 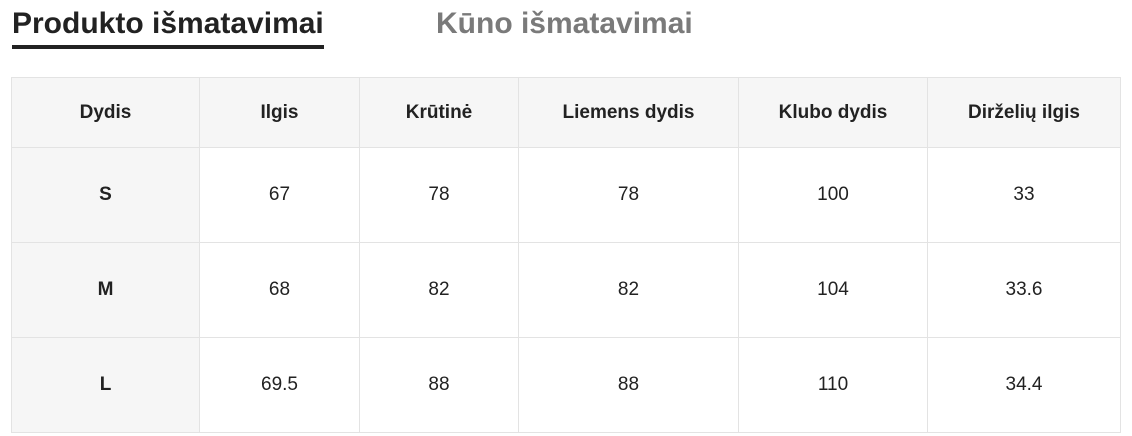 What do you see at coordinates (1024, 112) in the screenshot?
I see `header-strap-length: Dirželių ilgis` at bounding box center [1024, 112].